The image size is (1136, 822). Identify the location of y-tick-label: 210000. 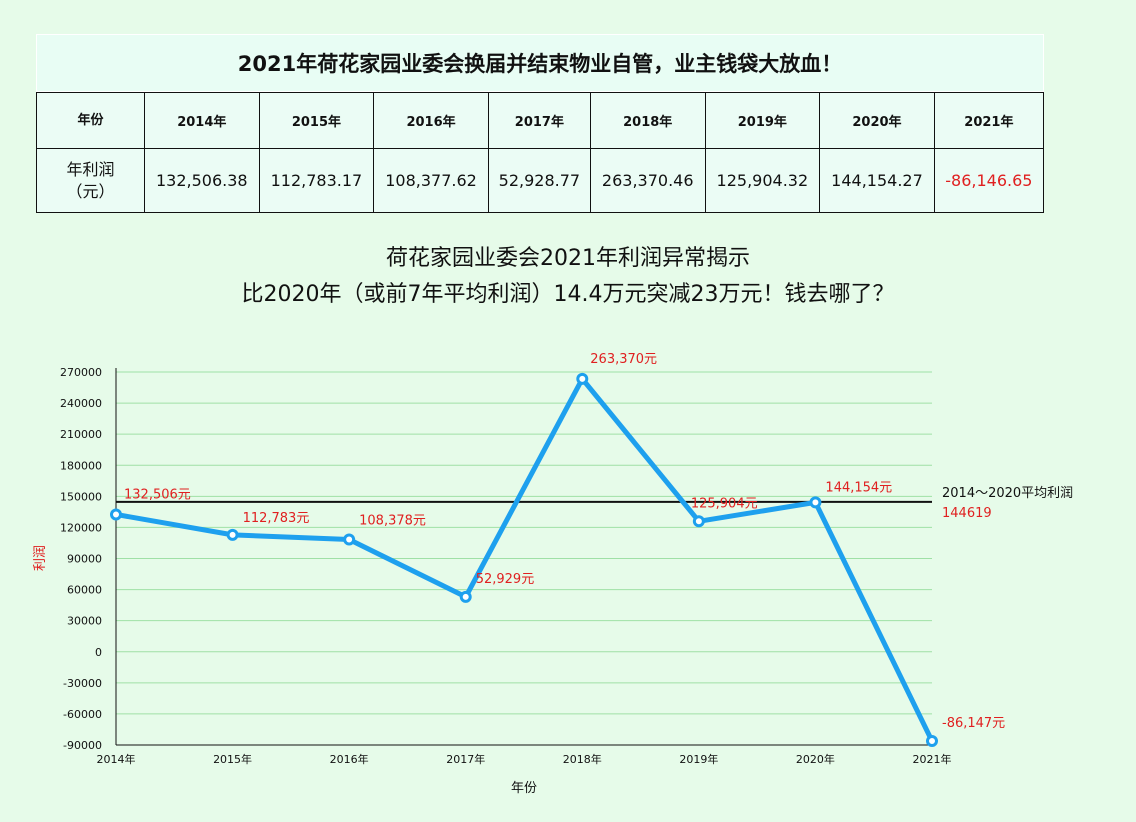
(81, 434).